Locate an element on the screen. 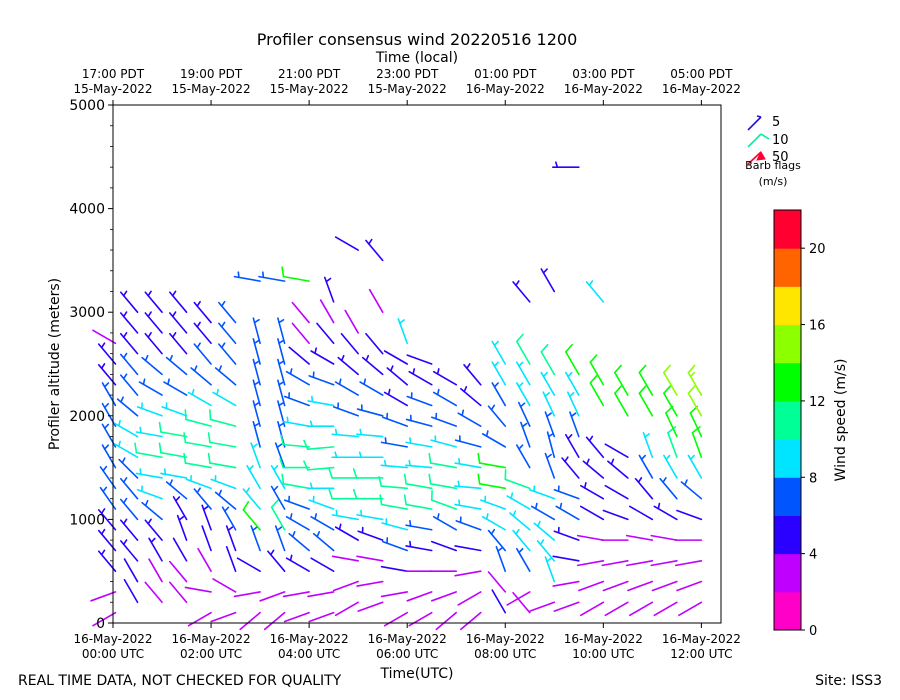  bottom-tick-time: 12:00 UTC is located at coordinates (701, 654).